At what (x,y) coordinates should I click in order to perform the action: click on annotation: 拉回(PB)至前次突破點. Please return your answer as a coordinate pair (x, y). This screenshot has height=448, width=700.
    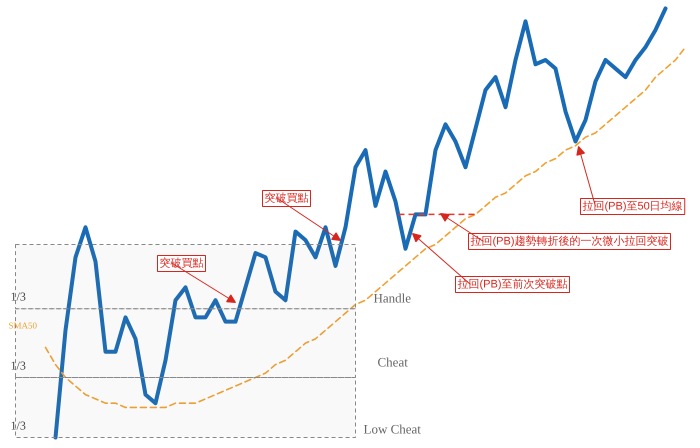
    Looking at the image, I should click on (513, 284).